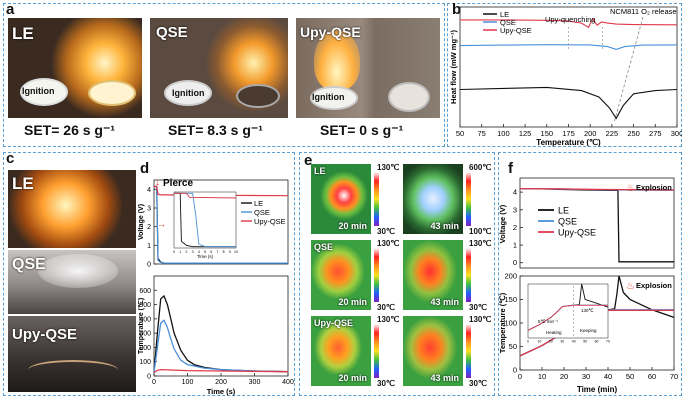  What do you see at coordinates (236, 252) in the screenshot?
I see `inset-x-tick-label: 10` at bounding box center [236, 252].